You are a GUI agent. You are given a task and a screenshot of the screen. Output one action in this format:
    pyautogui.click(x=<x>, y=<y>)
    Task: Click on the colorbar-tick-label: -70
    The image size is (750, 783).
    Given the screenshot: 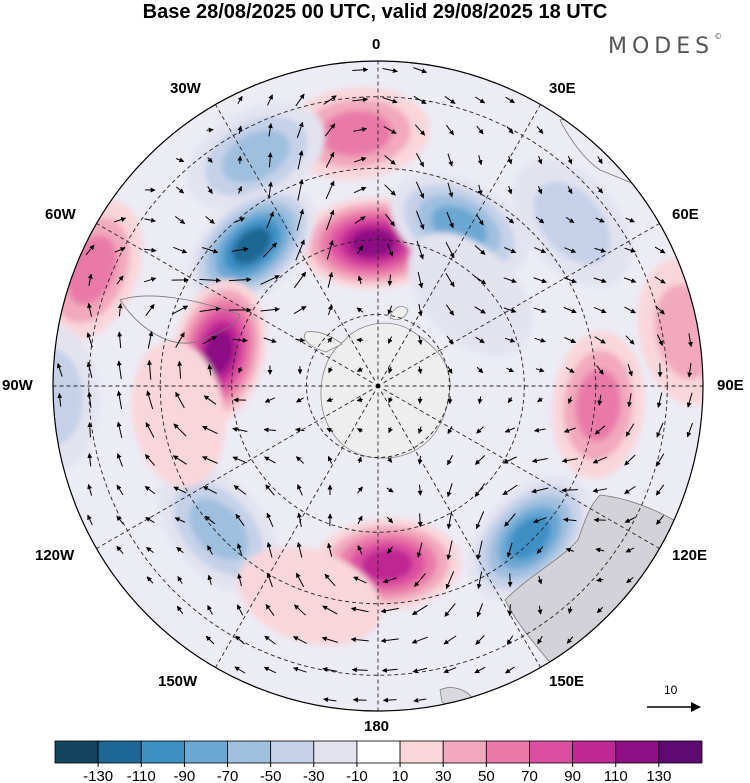 What is the action you would take?
    pyautogui.click(x=228, y=775)
    